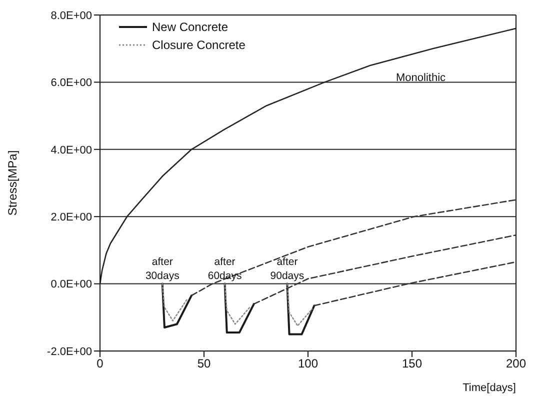  What do you see at coordinates (412, 363) in the screenshot?
I see `x-tick-label: 150` at bounding box center [412, 363].